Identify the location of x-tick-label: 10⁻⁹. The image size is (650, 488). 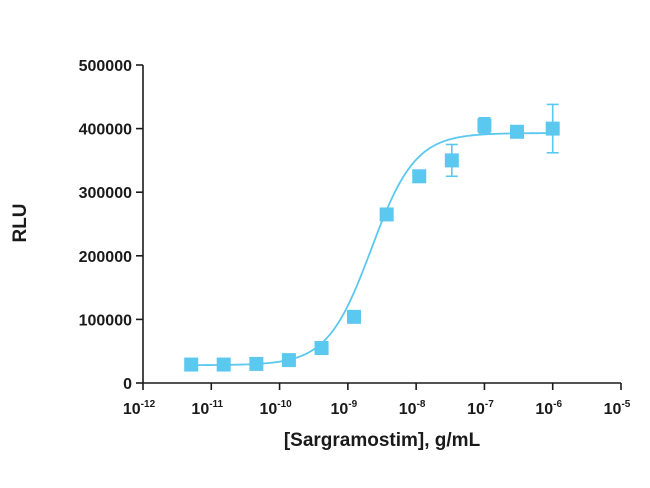
(344, 408).